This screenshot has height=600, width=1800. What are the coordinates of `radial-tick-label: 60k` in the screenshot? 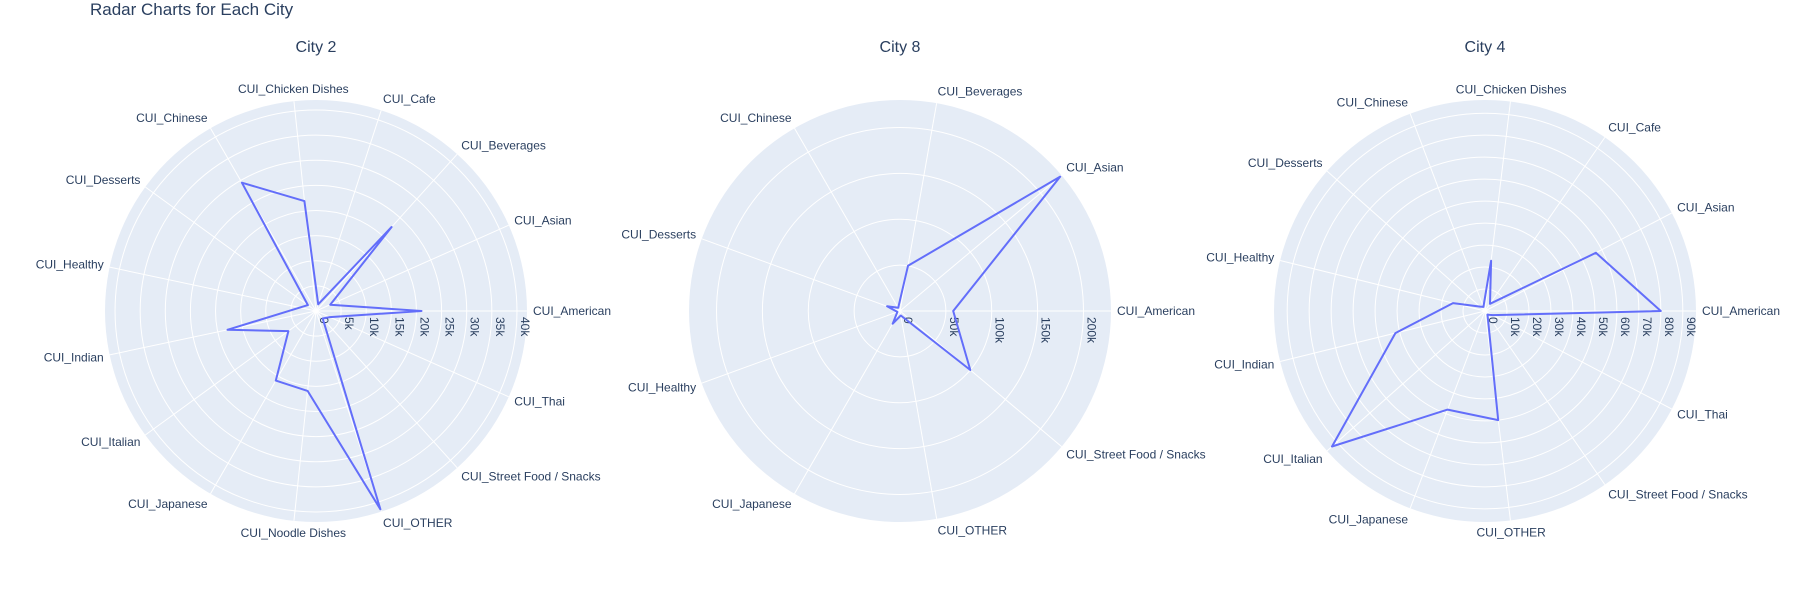 It's located at (1625, 327).